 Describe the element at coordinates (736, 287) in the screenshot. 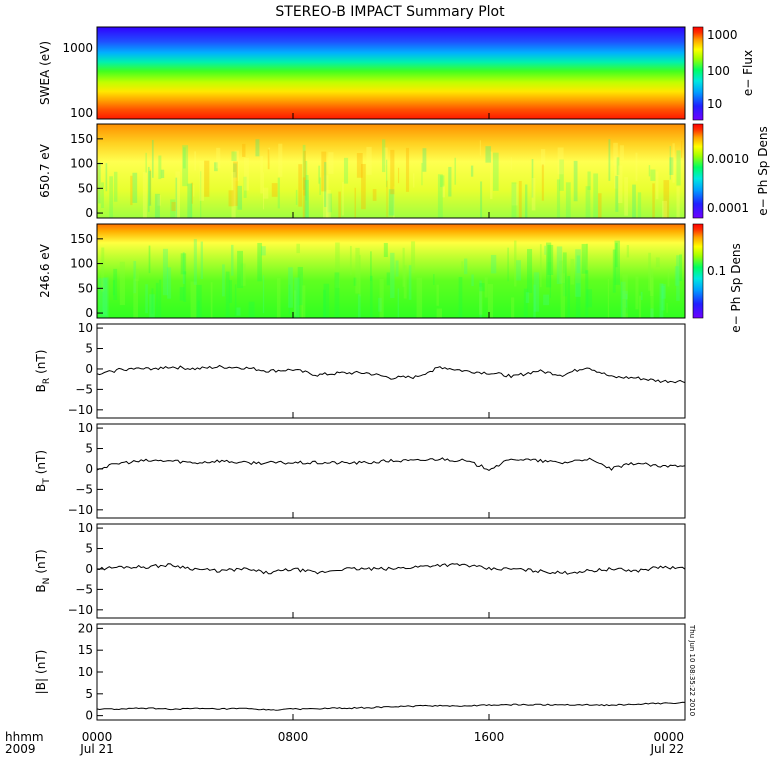

I see `colorbar-pad-246-label: e− Ph Sp Dens` at that location.